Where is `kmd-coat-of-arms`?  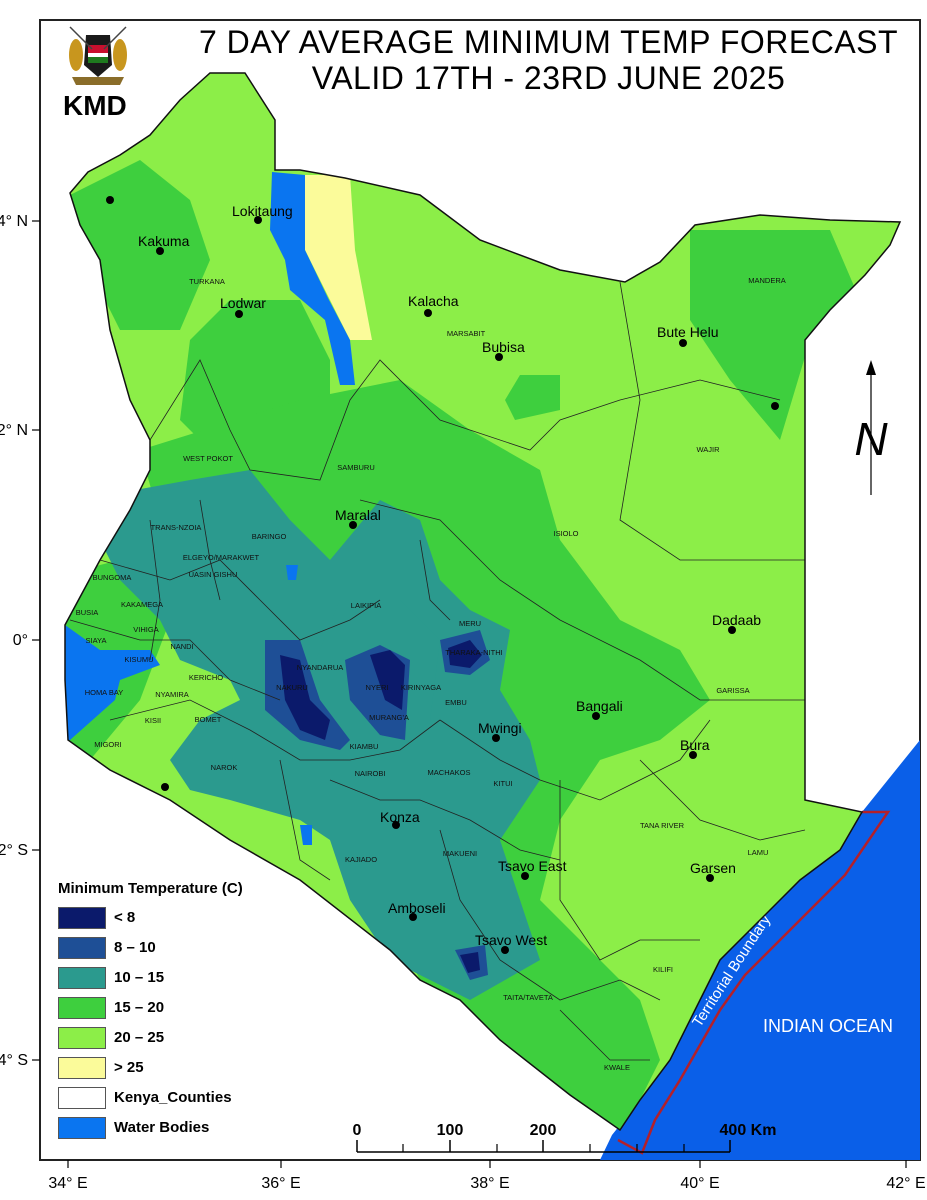
kmd-coat-of-arms is located at coordinates (98, 56).